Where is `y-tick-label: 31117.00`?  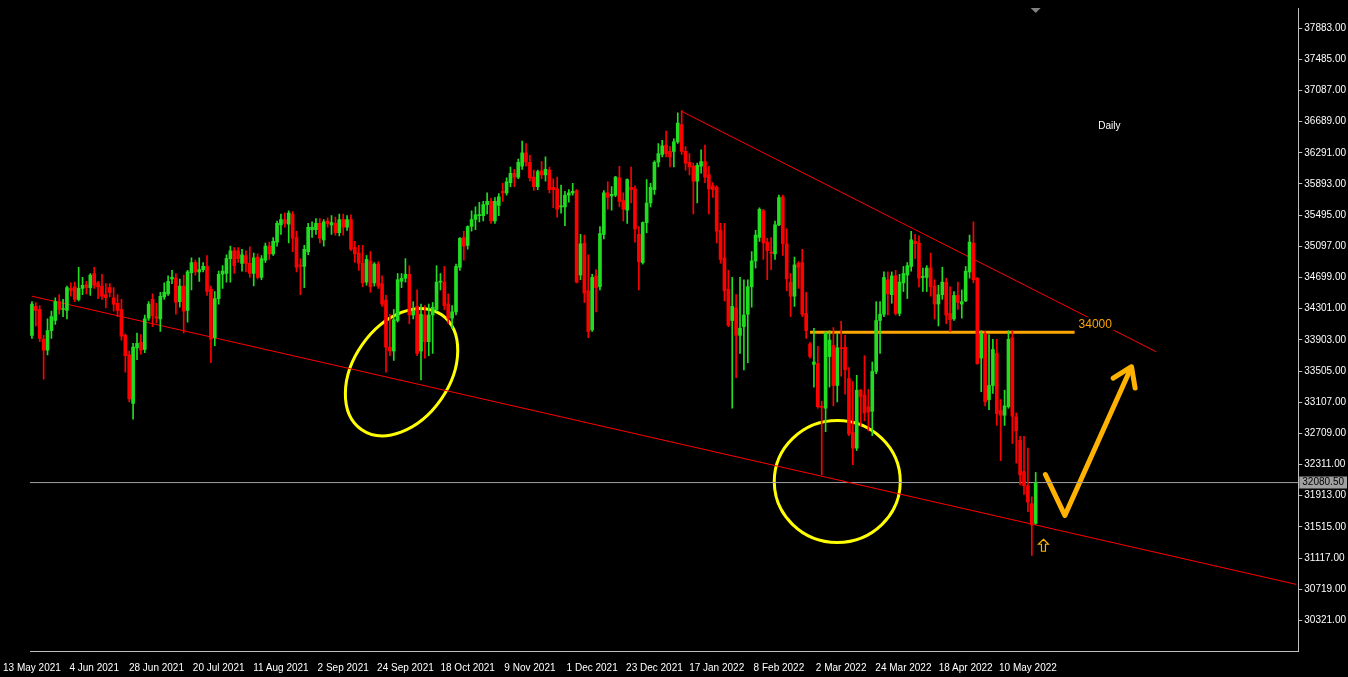
y-tick-label: 31117.00 is located at coordinates (1324, 557).